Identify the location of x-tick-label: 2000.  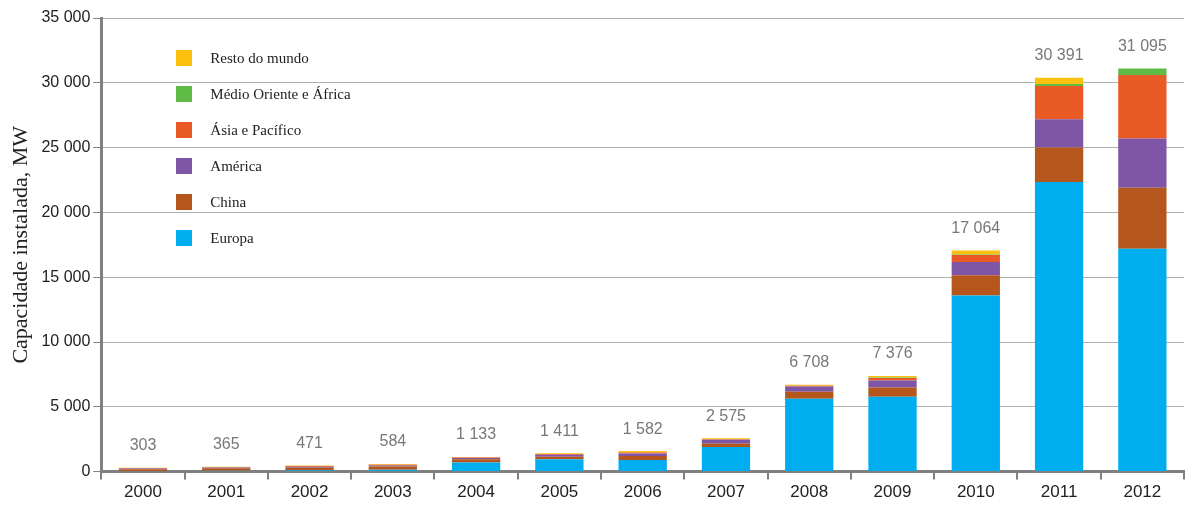
(143, 492).